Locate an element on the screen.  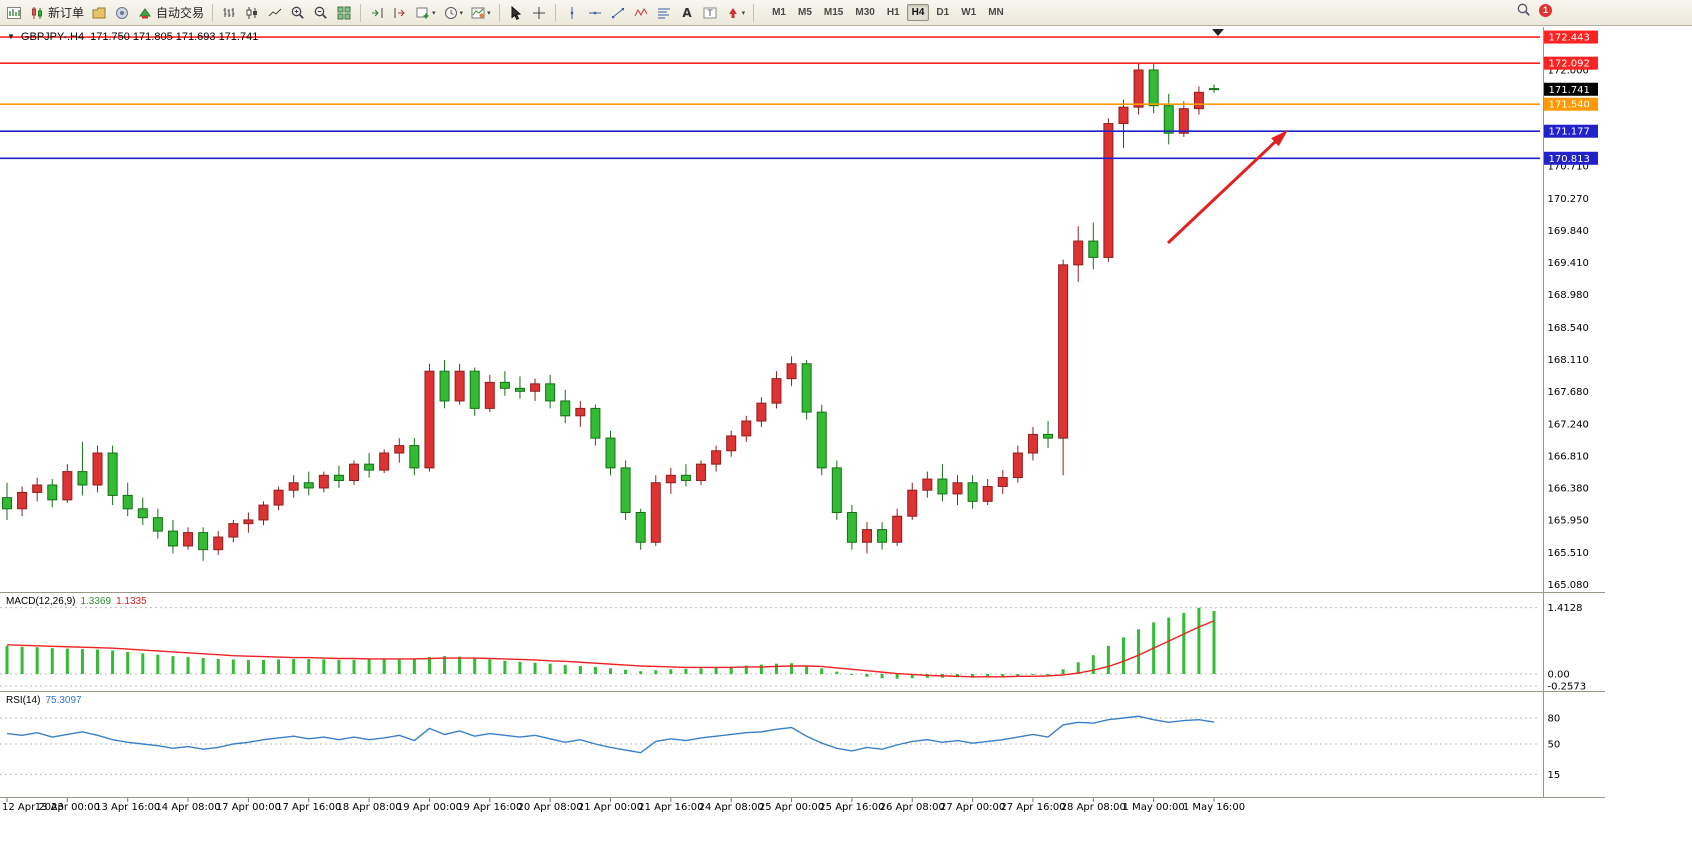
trendline-tool-icon is located at coordinates (618, 13).